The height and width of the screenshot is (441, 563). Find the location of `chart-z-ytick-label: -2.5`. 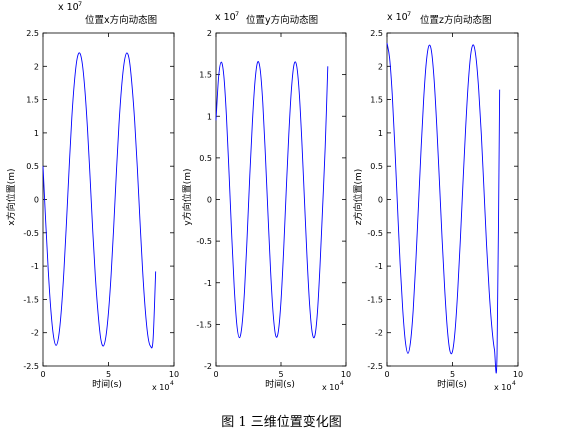

chart-z-ytick-label: -2.5 is located at coordinates (375, 366).